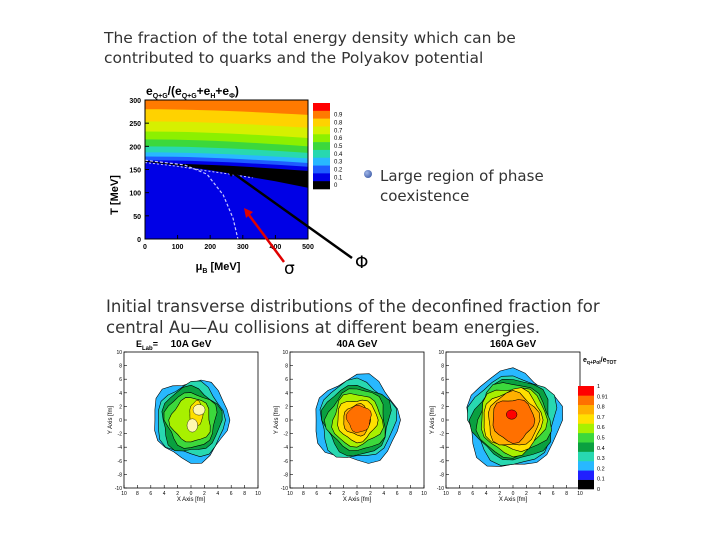 The image size is (720, 540). Describe the element at coordinates (338, 124) in the screenshot. I see `phase-colorbar-label: 0.8` at that location.